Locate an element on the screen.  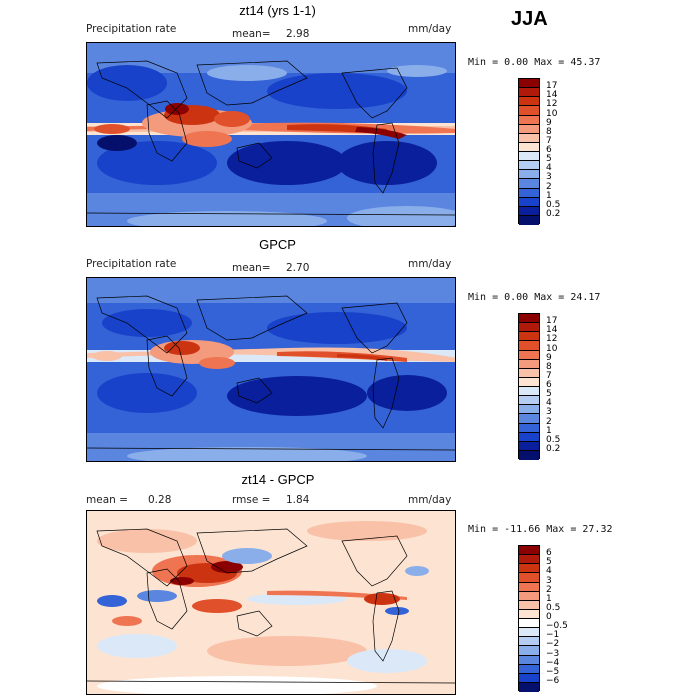
min-max-label: Min = 0.00 Max = 24.17 is located at coordinates (534, 297).